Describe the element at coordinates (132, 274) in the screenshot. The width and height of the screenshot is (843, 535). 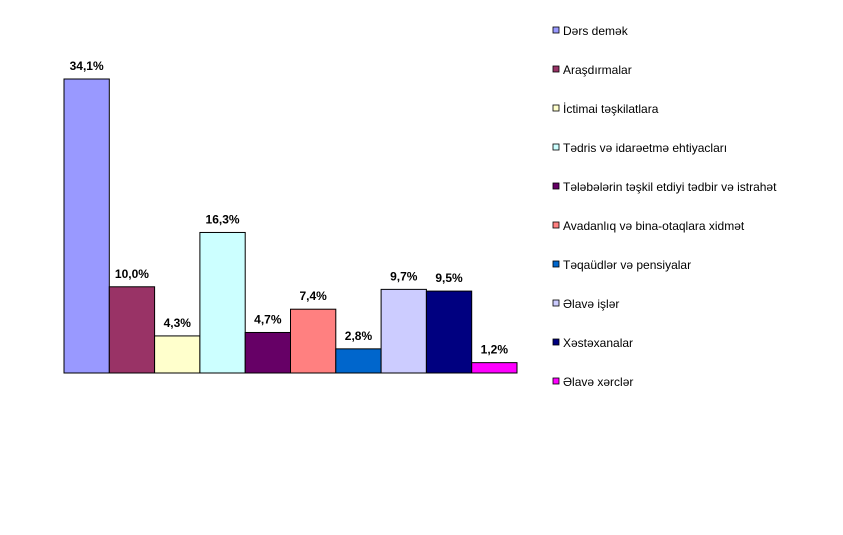
I see `data-label-2: 10,0%` at that location.